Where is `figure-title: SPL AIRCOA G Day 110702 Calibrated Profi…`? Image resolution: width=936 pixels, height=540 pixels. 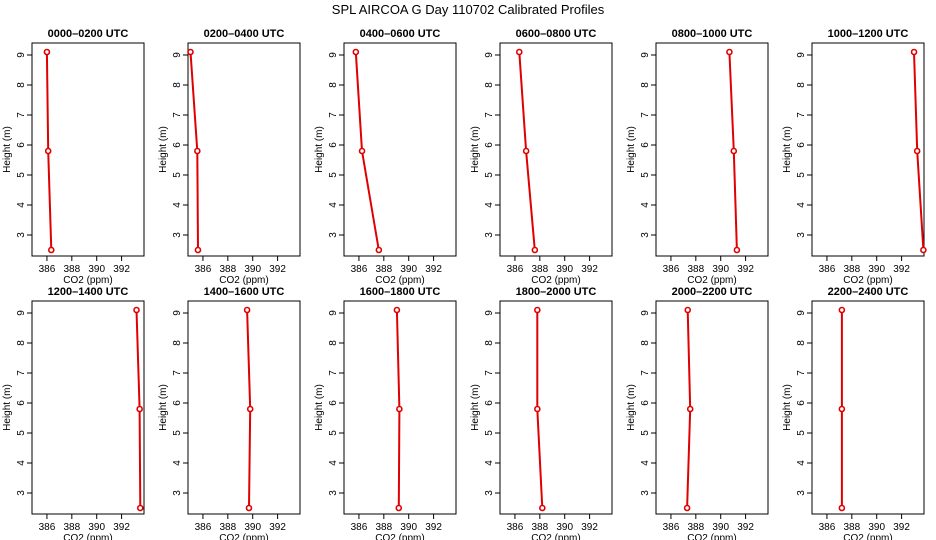 figure-title: SPL AIRCOA G Day 110702 Calibrated Profi… is located at coordinates (468, 9).